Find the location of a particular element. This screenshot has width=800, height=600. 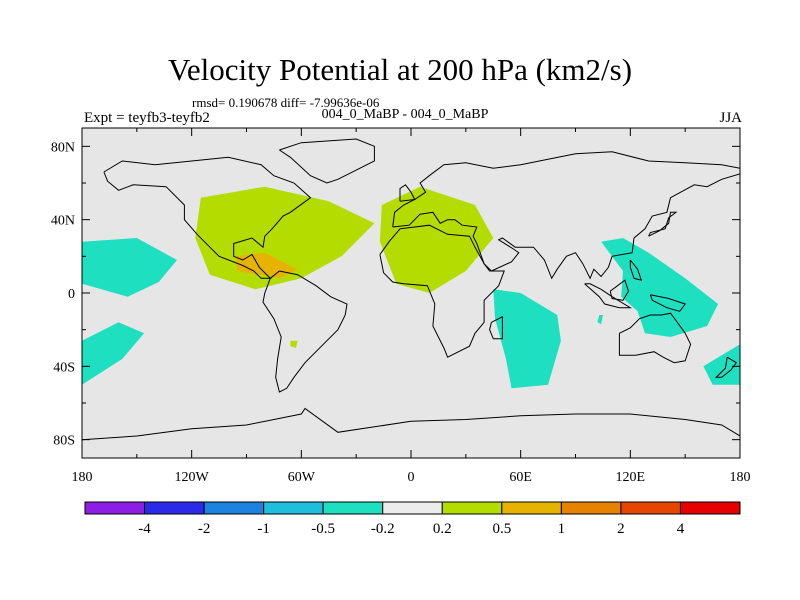

coastline-europe-asia is located at coordinates (566, 215).